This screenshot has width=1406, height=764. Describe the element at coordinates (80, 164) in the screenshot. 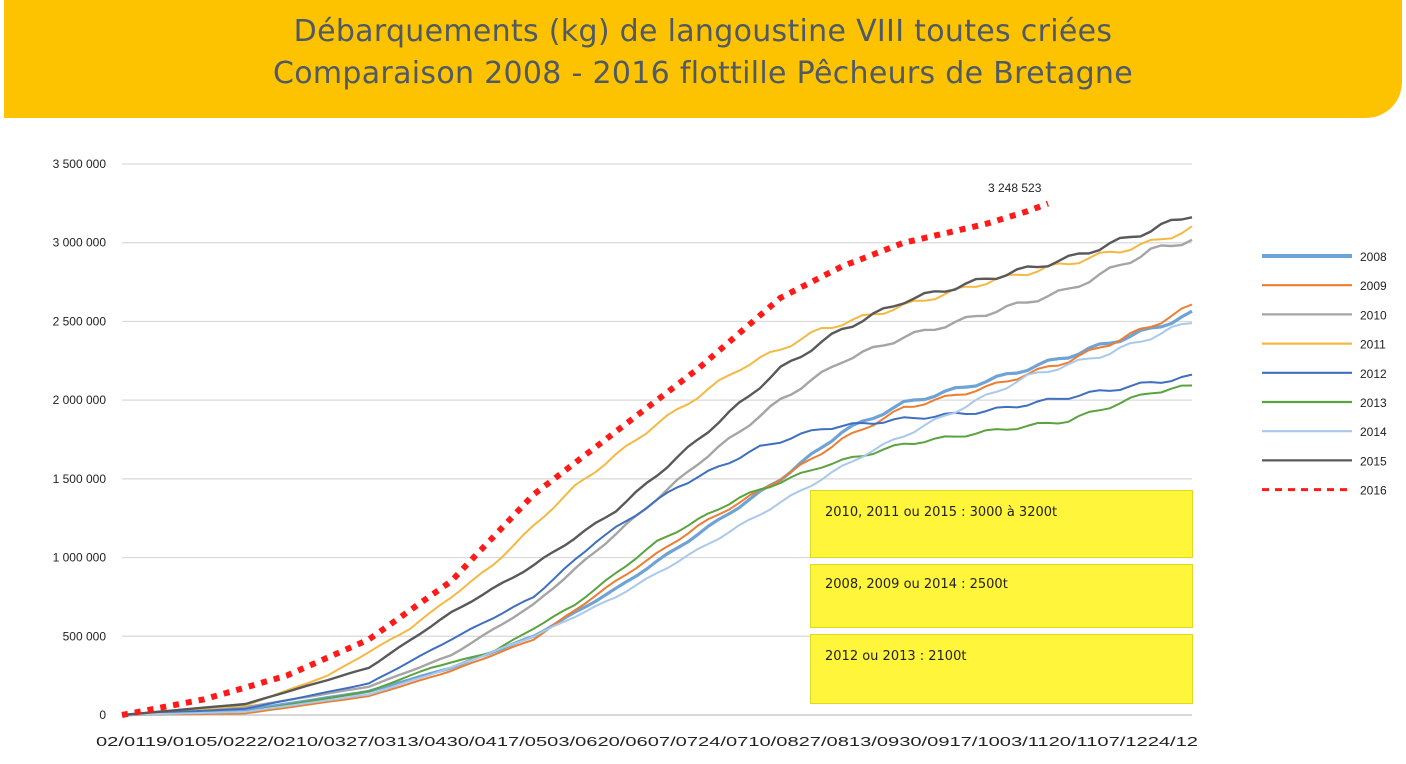

I see `y-tick-label: 3 500 000` at that location.